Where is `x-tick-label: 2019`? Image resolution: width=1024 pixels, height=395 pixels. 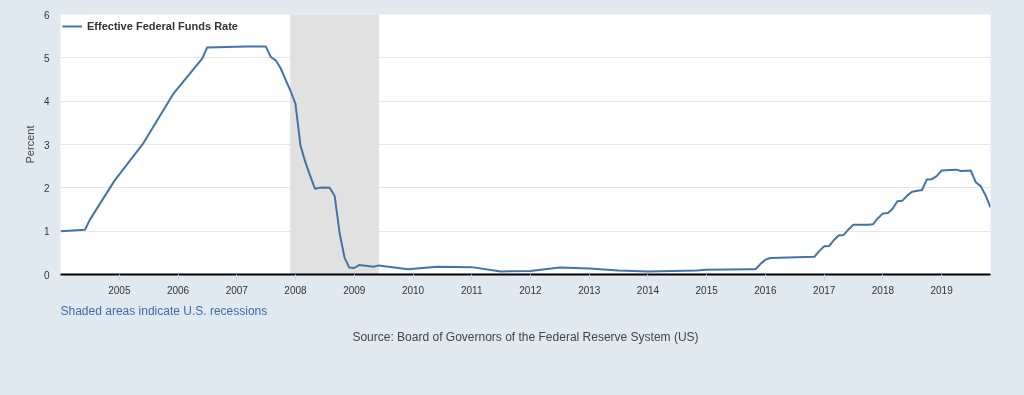
x-tick-label: 2019 is located at coordinates (942, 290).